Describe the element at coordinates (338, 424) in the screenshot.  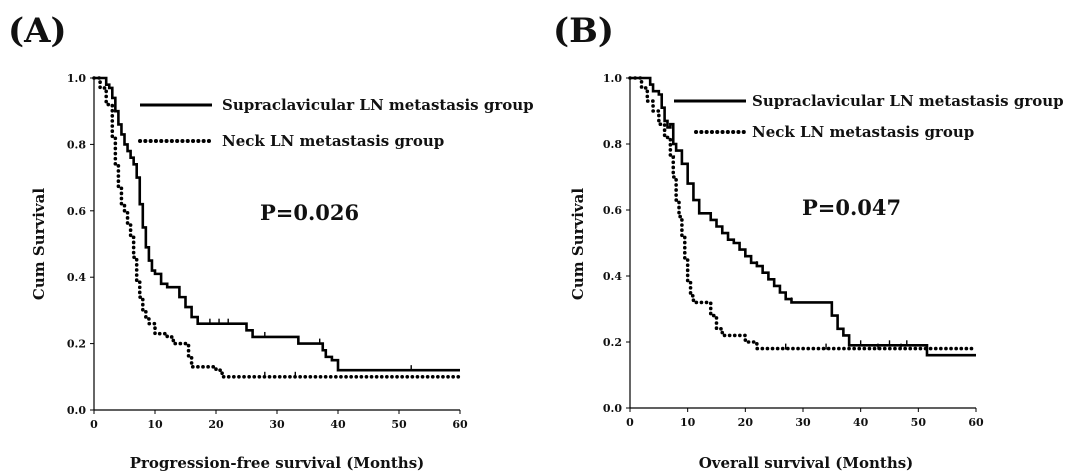
I see `panel-a-x-tick-label: 40` at that location.